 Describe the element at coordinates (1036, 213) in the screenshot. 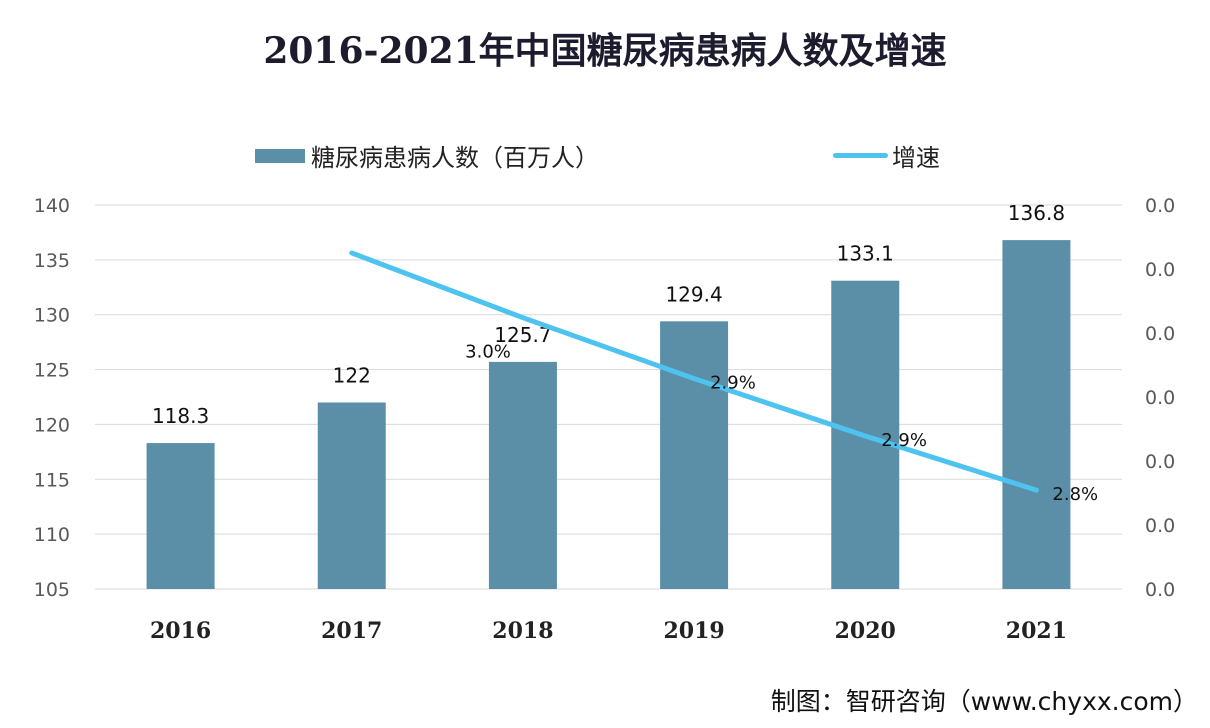

I see `bar-value-label: 136.8` at that location.